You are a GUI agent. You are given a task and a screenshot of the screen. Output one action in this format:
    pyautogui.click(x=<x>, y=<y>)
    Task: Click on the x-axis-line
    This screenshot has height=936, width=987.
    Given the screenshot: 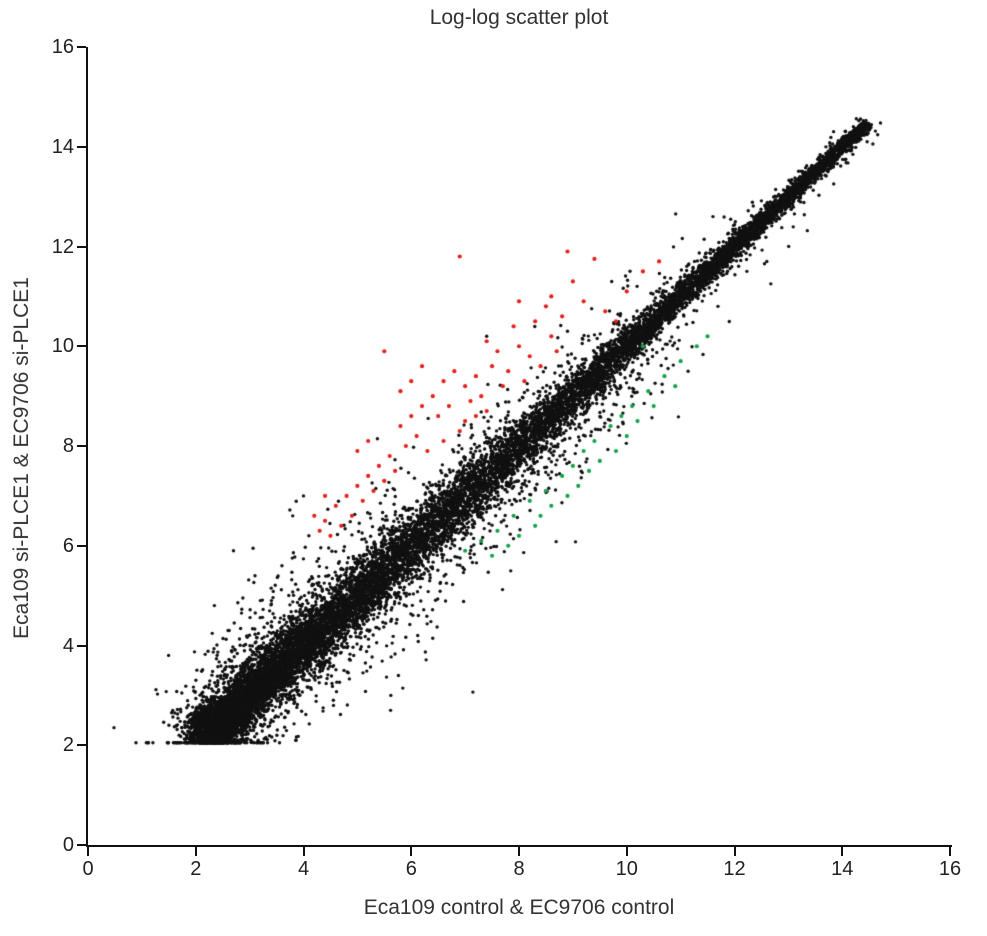 What is the action you would take?
    pyautogui.click(x=519, y=846)
    